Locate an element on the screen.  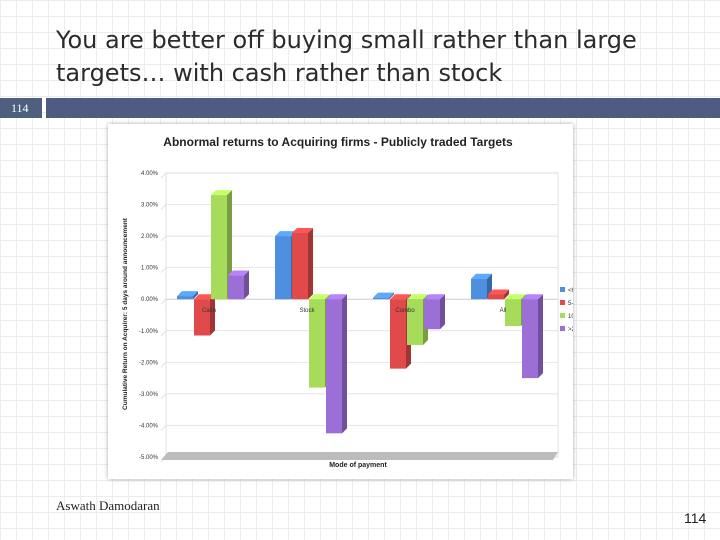
y-tick-label: -5.00% is located at coordinates (149, 458).